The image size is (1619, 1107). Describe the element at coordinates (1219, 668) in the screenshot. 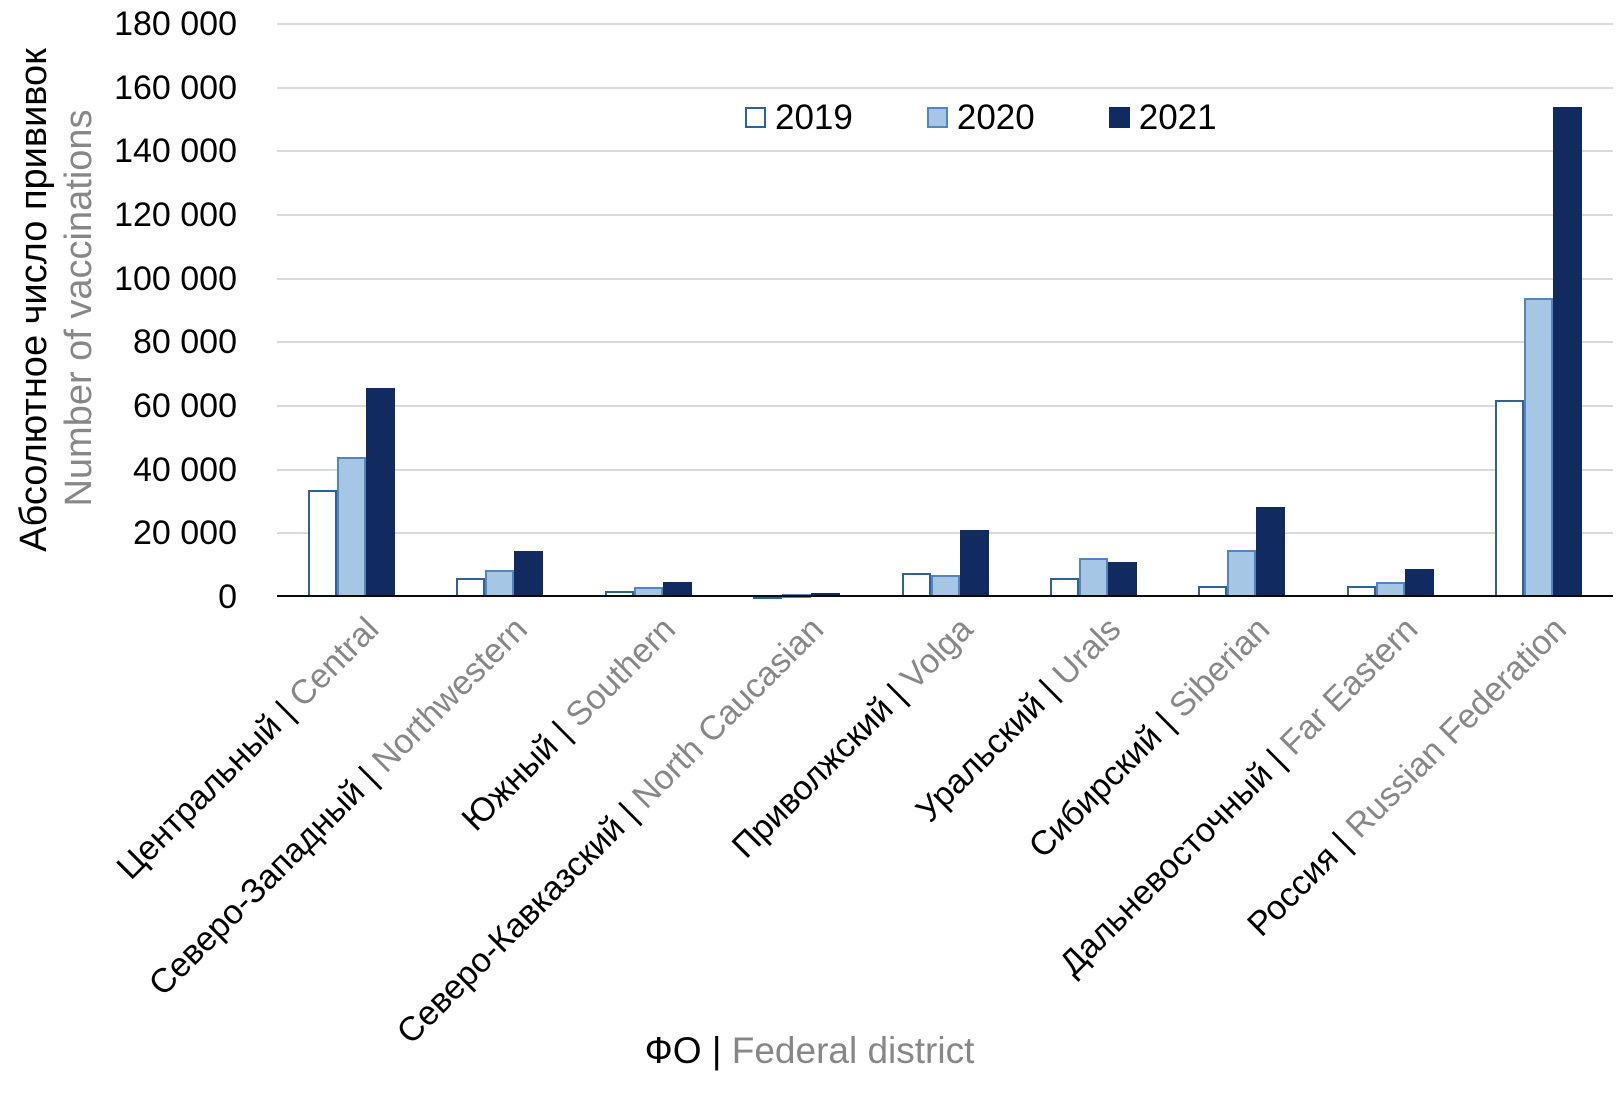

I see `x-label-english: Siberian` at that location.